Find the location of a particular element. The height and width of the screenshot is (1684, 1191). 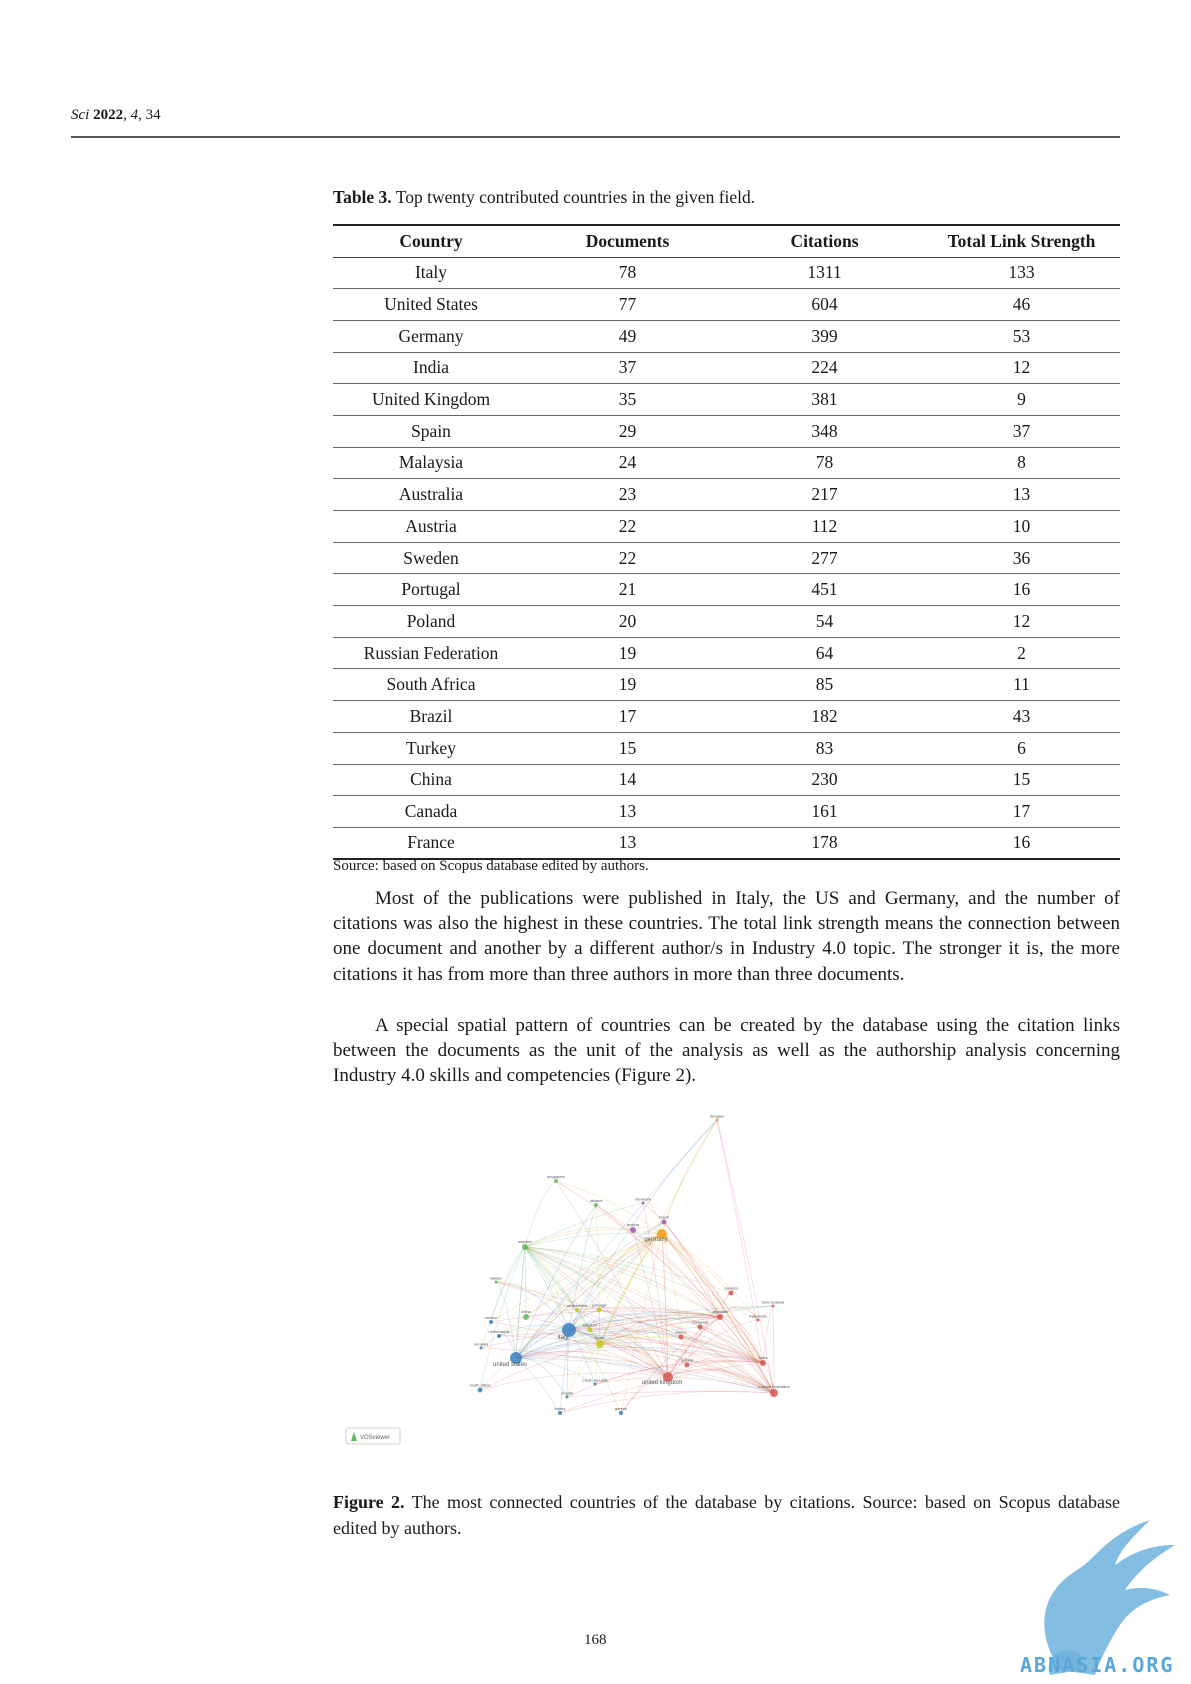

network-node-switzerland is located at coordinates (577, 1310).